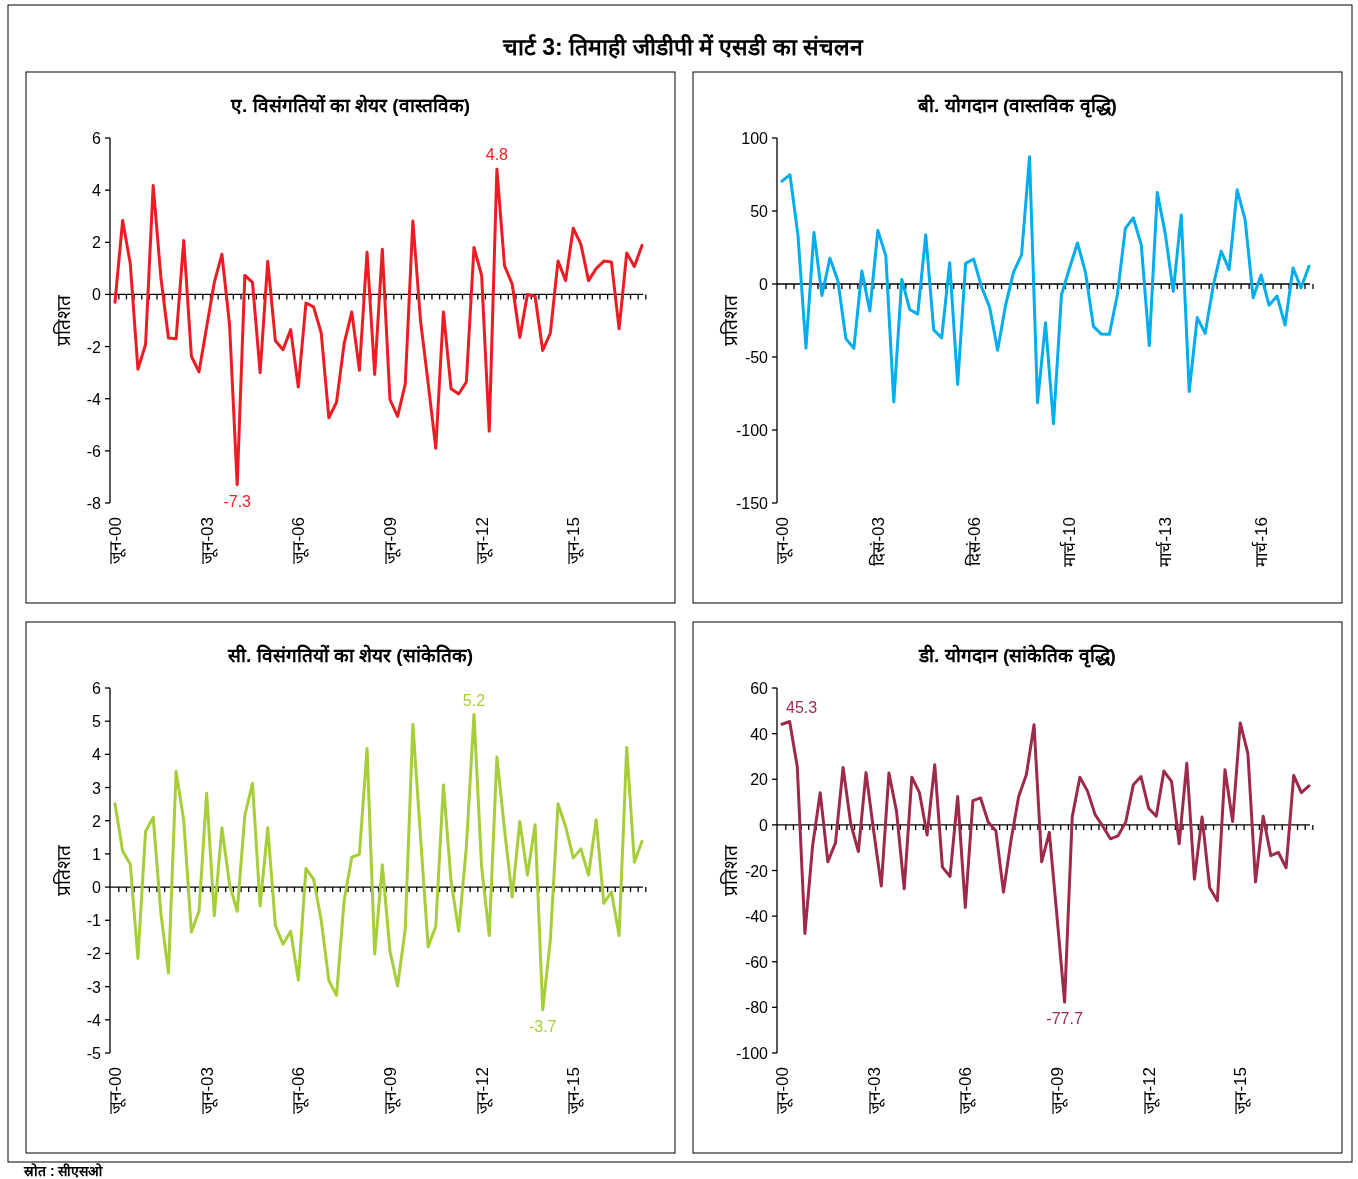  I want to click on y-tick-label: -1, so click(94, 921).